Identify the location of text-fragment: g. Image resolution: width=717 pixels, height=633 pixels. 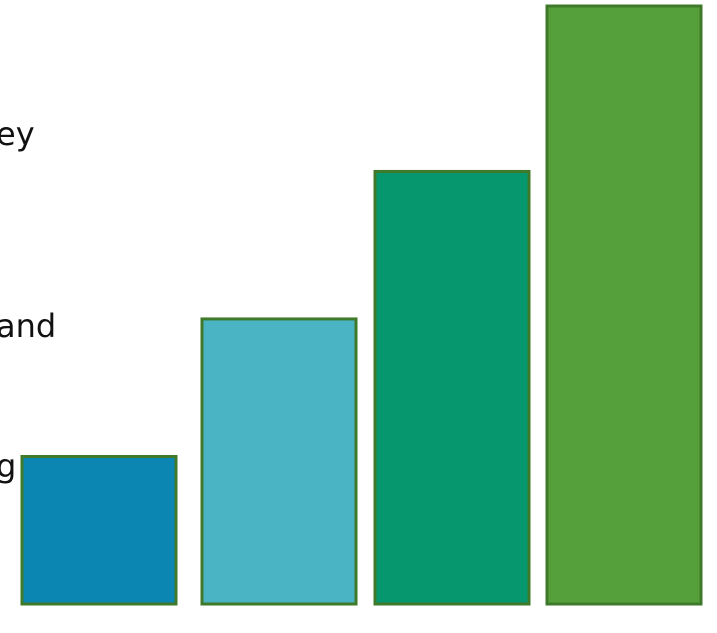
(8, 466).